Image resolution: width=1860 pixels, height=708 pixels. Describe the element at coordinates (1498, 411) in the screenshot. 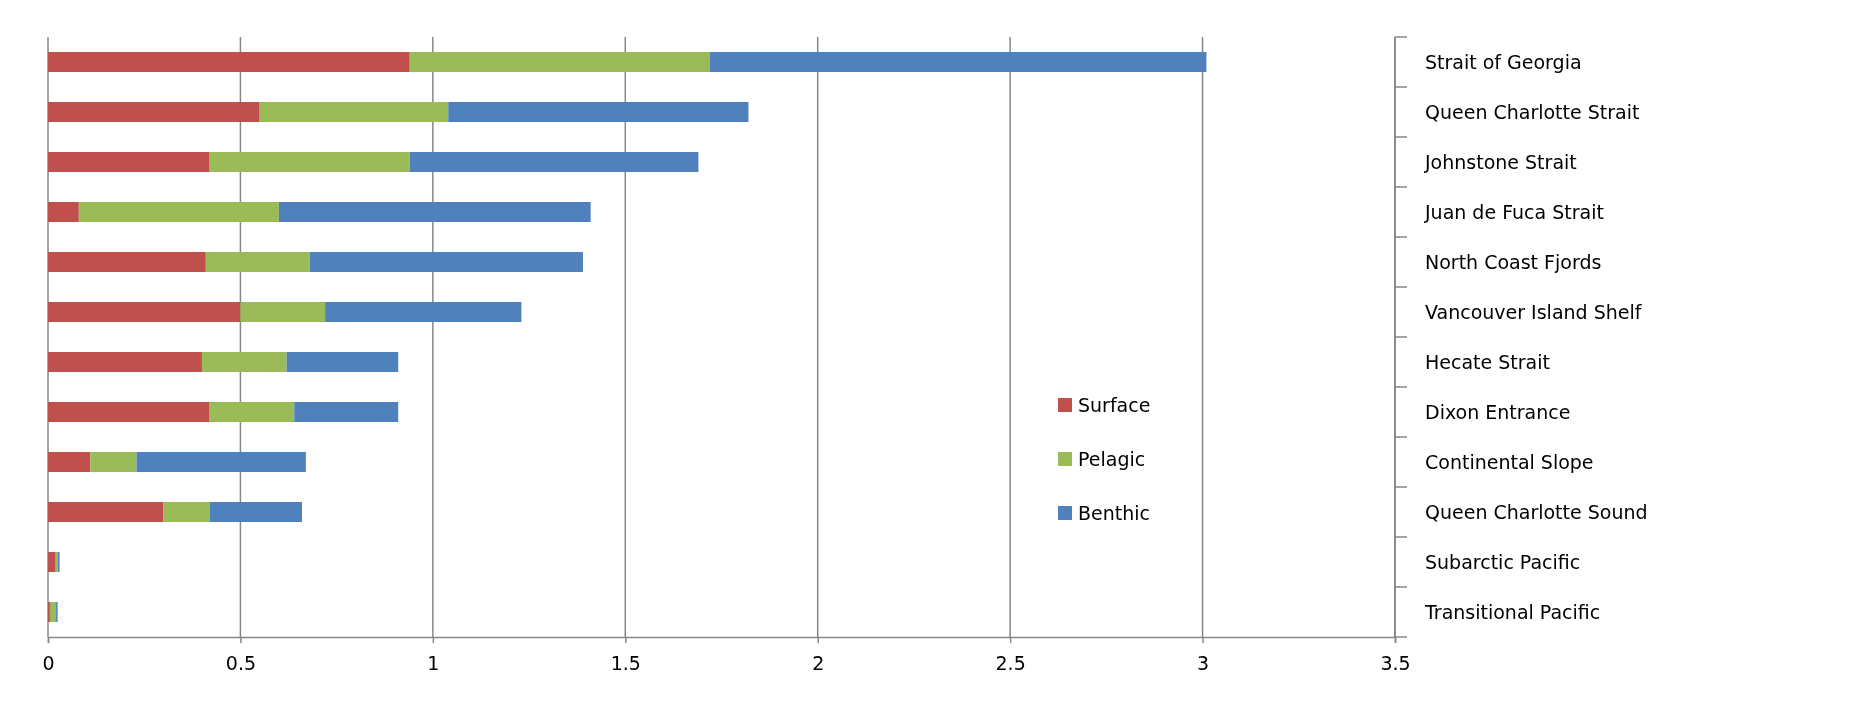

I see `y-tick-label: Dixon Entrance` at that location.